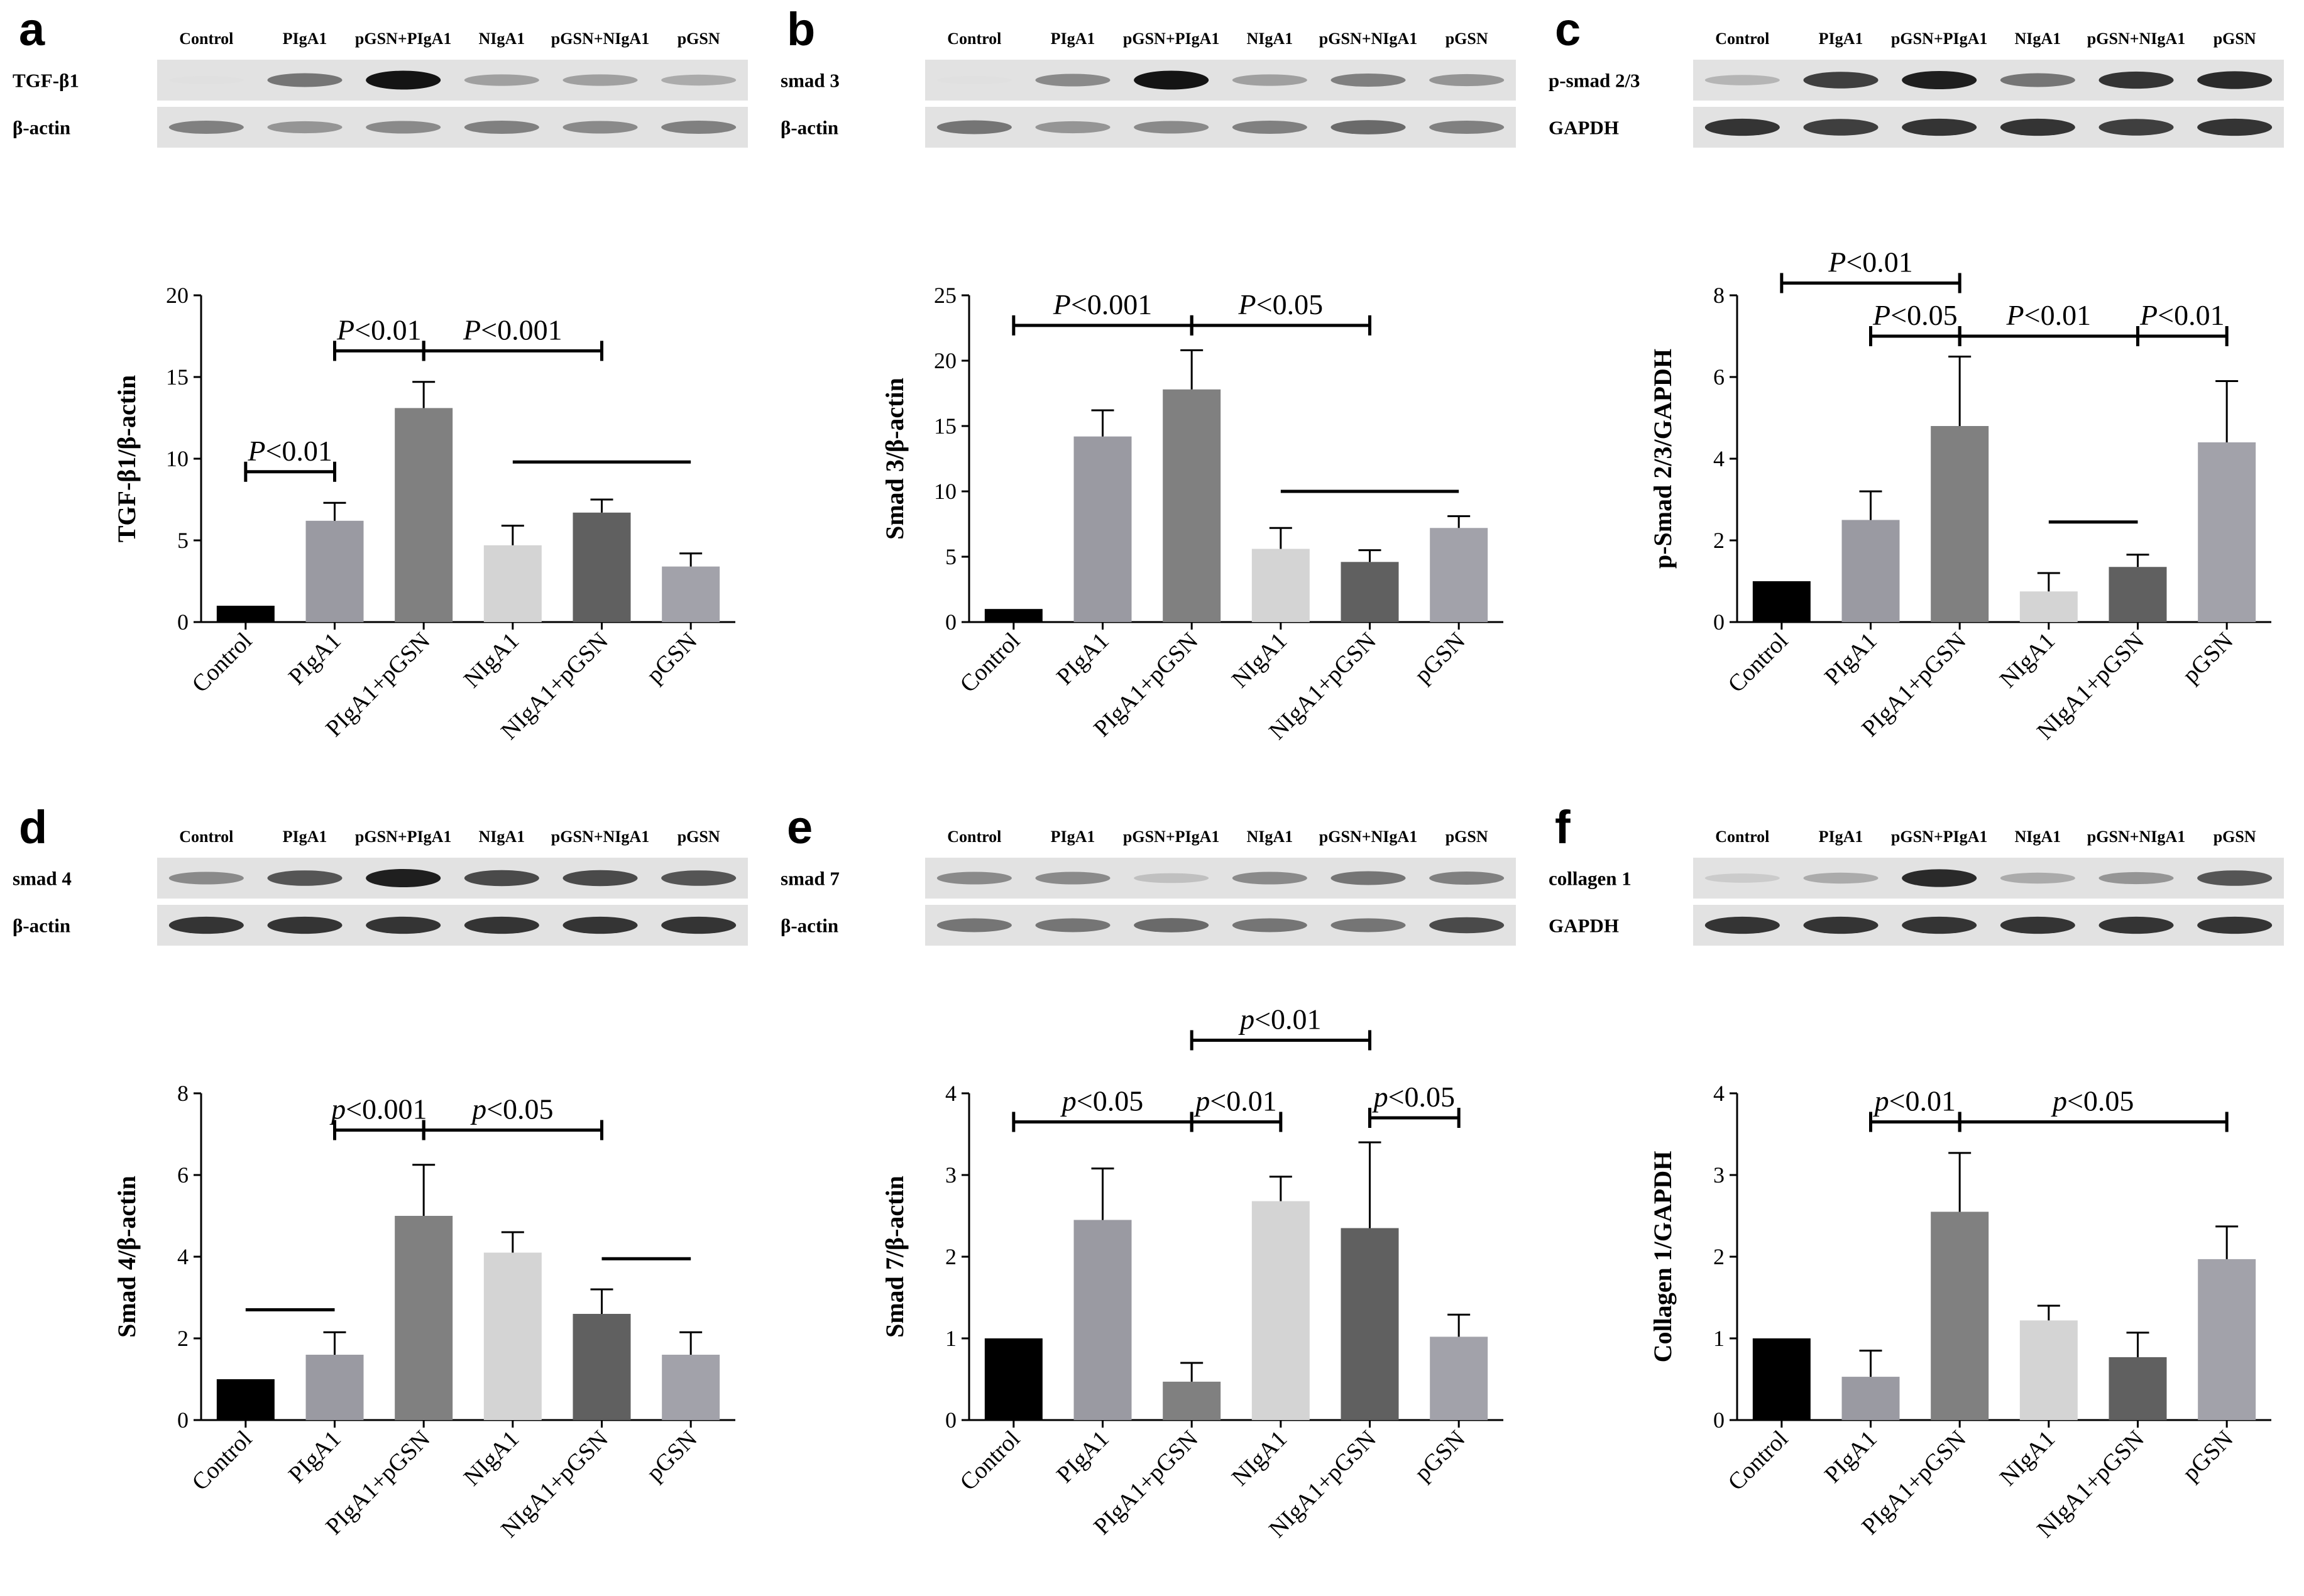 The height and width of the screenshot is (1596, 2304). I want to click on y-axis-label: p-Smad 2/3/GAPDH, so click(1662, 459).